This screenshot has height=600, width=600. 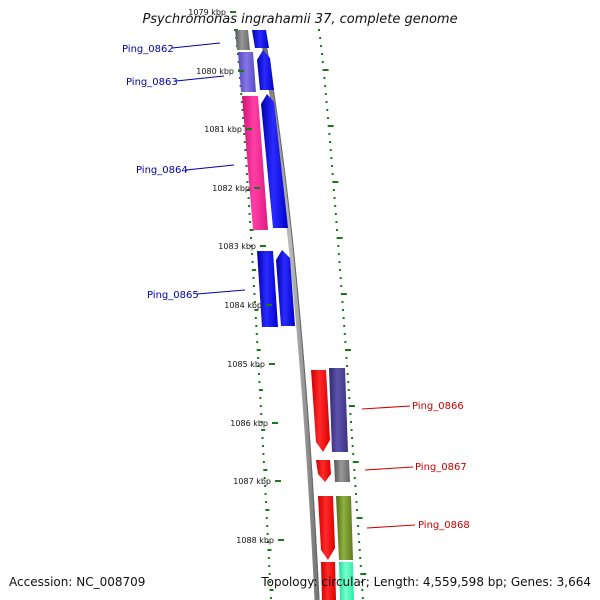 What do you see at coordinates (249, 423) in the screenshot?
I see `kbp-label: 1086 kbp` at bounding box center [249, 423].